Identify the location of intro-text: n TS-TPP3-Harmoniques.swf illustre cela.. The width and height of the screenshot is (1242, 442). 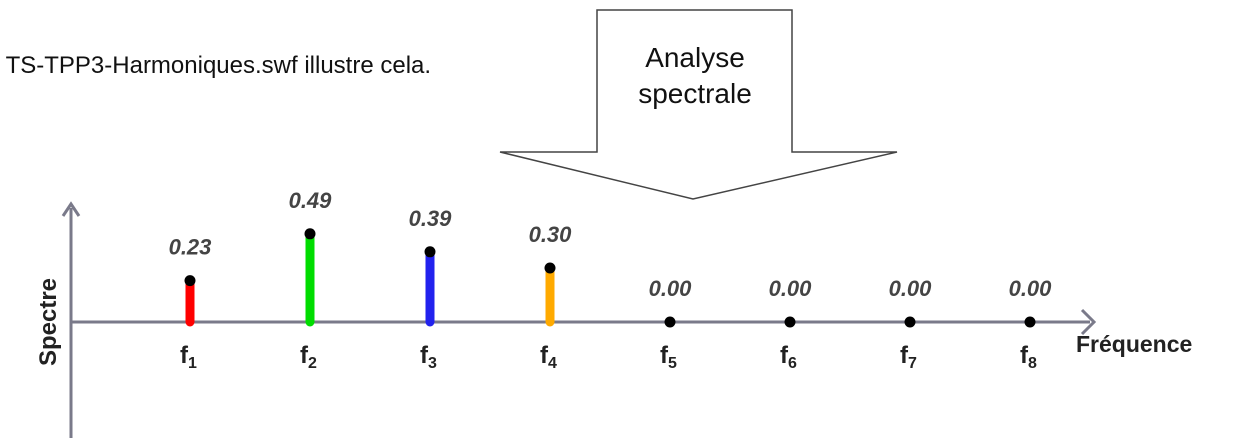
(216, 65).